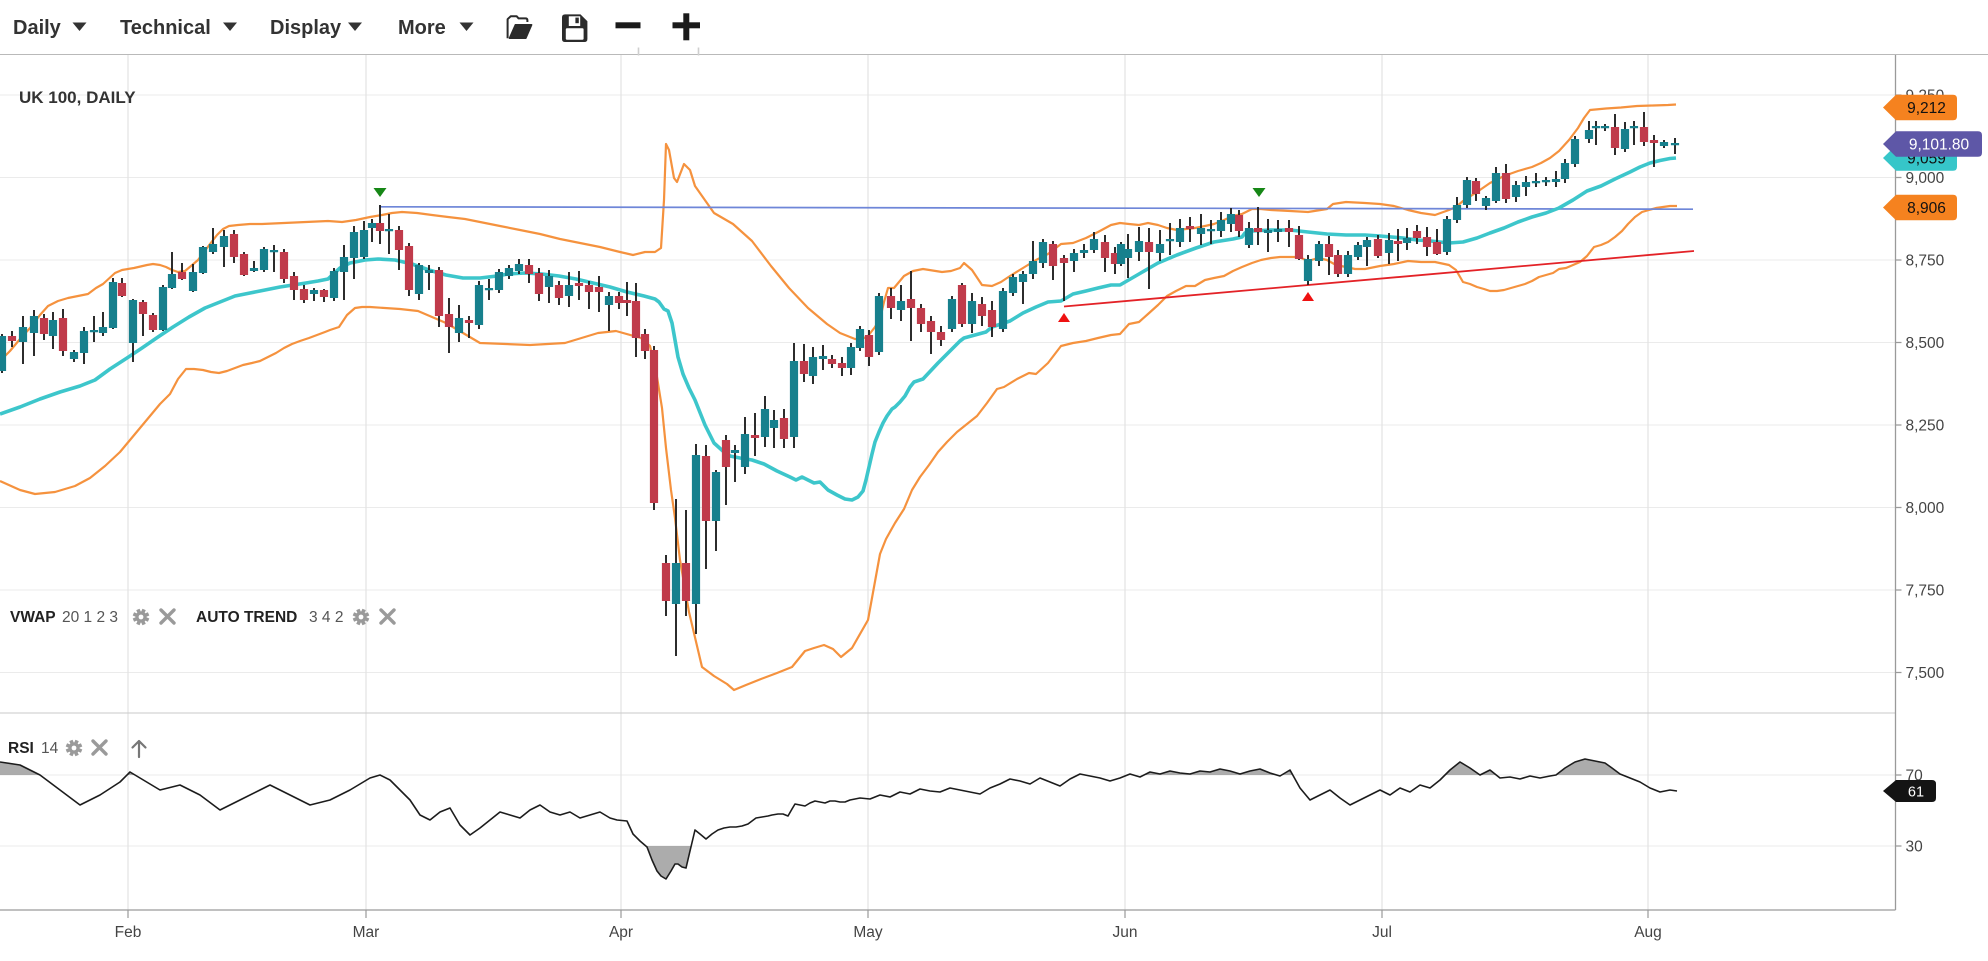 The width and height of the screenshot is (1988, 961). Describe the element at coordinates (1925, 508) in the screenshot. I see `svg-text: 8,000` at that location.